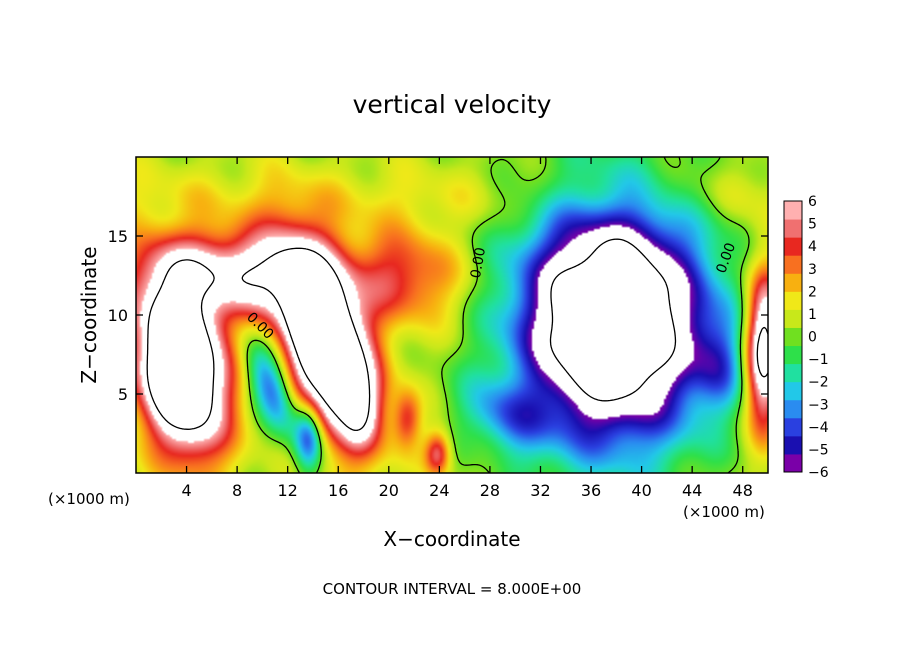 This screenshot has height=654, width=904. I want to click on x-unit-right: (×1000 m), so click(724, 512).